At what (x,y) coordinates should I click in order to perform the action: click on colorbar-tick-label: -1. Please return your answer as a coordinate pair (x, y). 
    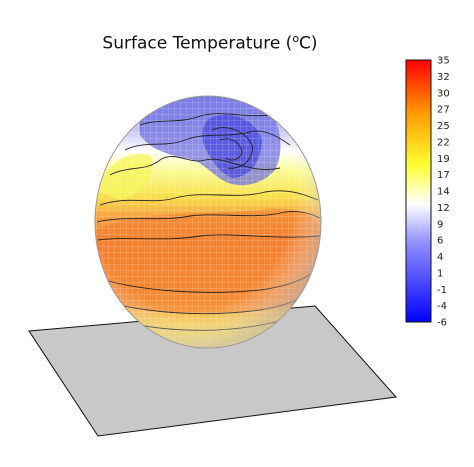
    Looking at the image, I should click on (442, 290).